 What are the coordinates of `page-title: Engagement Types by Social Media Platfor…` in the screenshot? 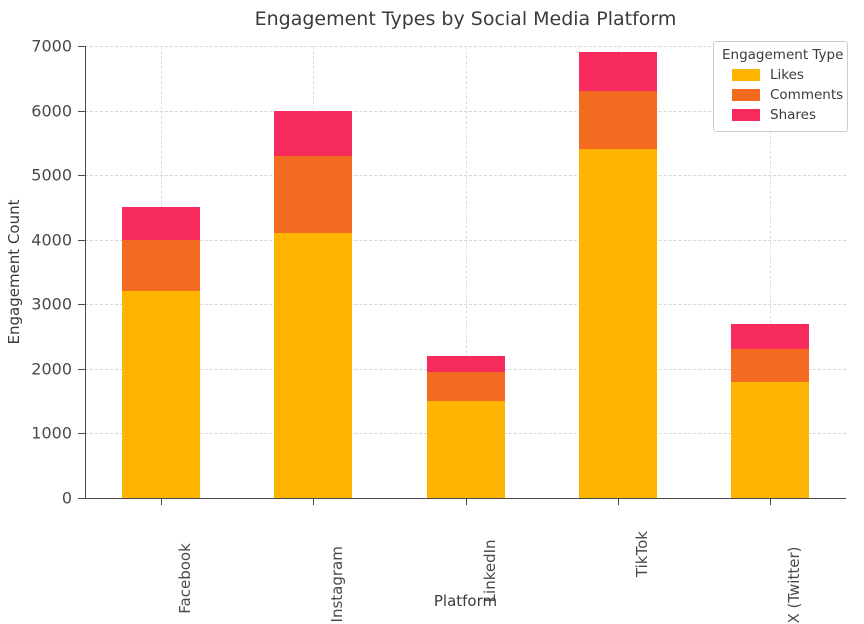 It's located at (465, 19).